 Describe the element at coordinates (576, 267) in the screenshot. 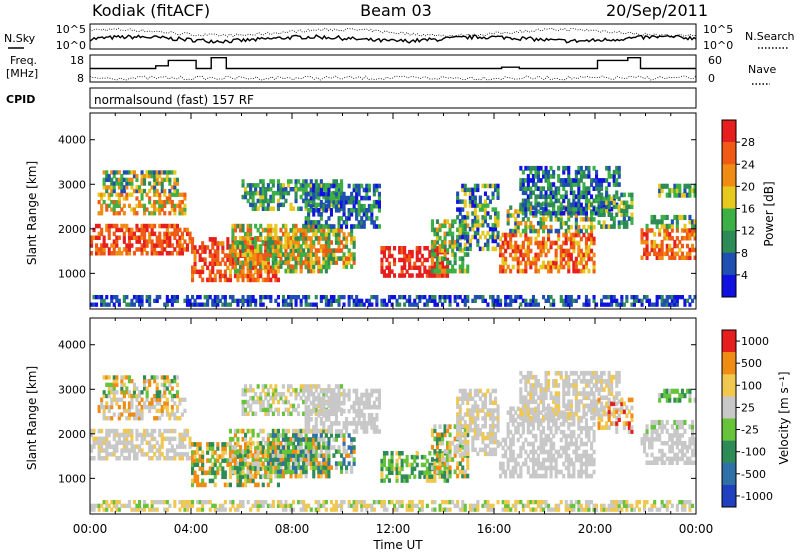

I see `power-cell-2082` at that location.